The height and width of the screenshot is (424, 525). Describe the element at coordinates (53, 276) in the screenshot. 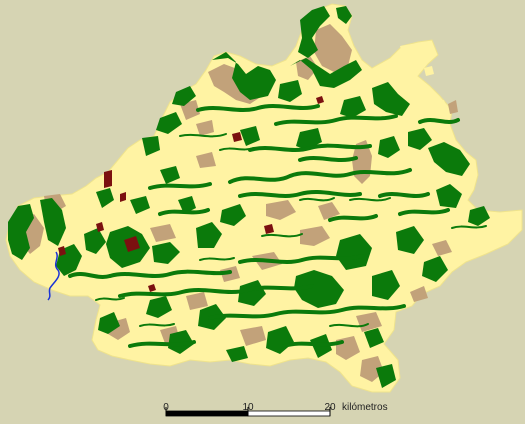

I see `river` at that location.